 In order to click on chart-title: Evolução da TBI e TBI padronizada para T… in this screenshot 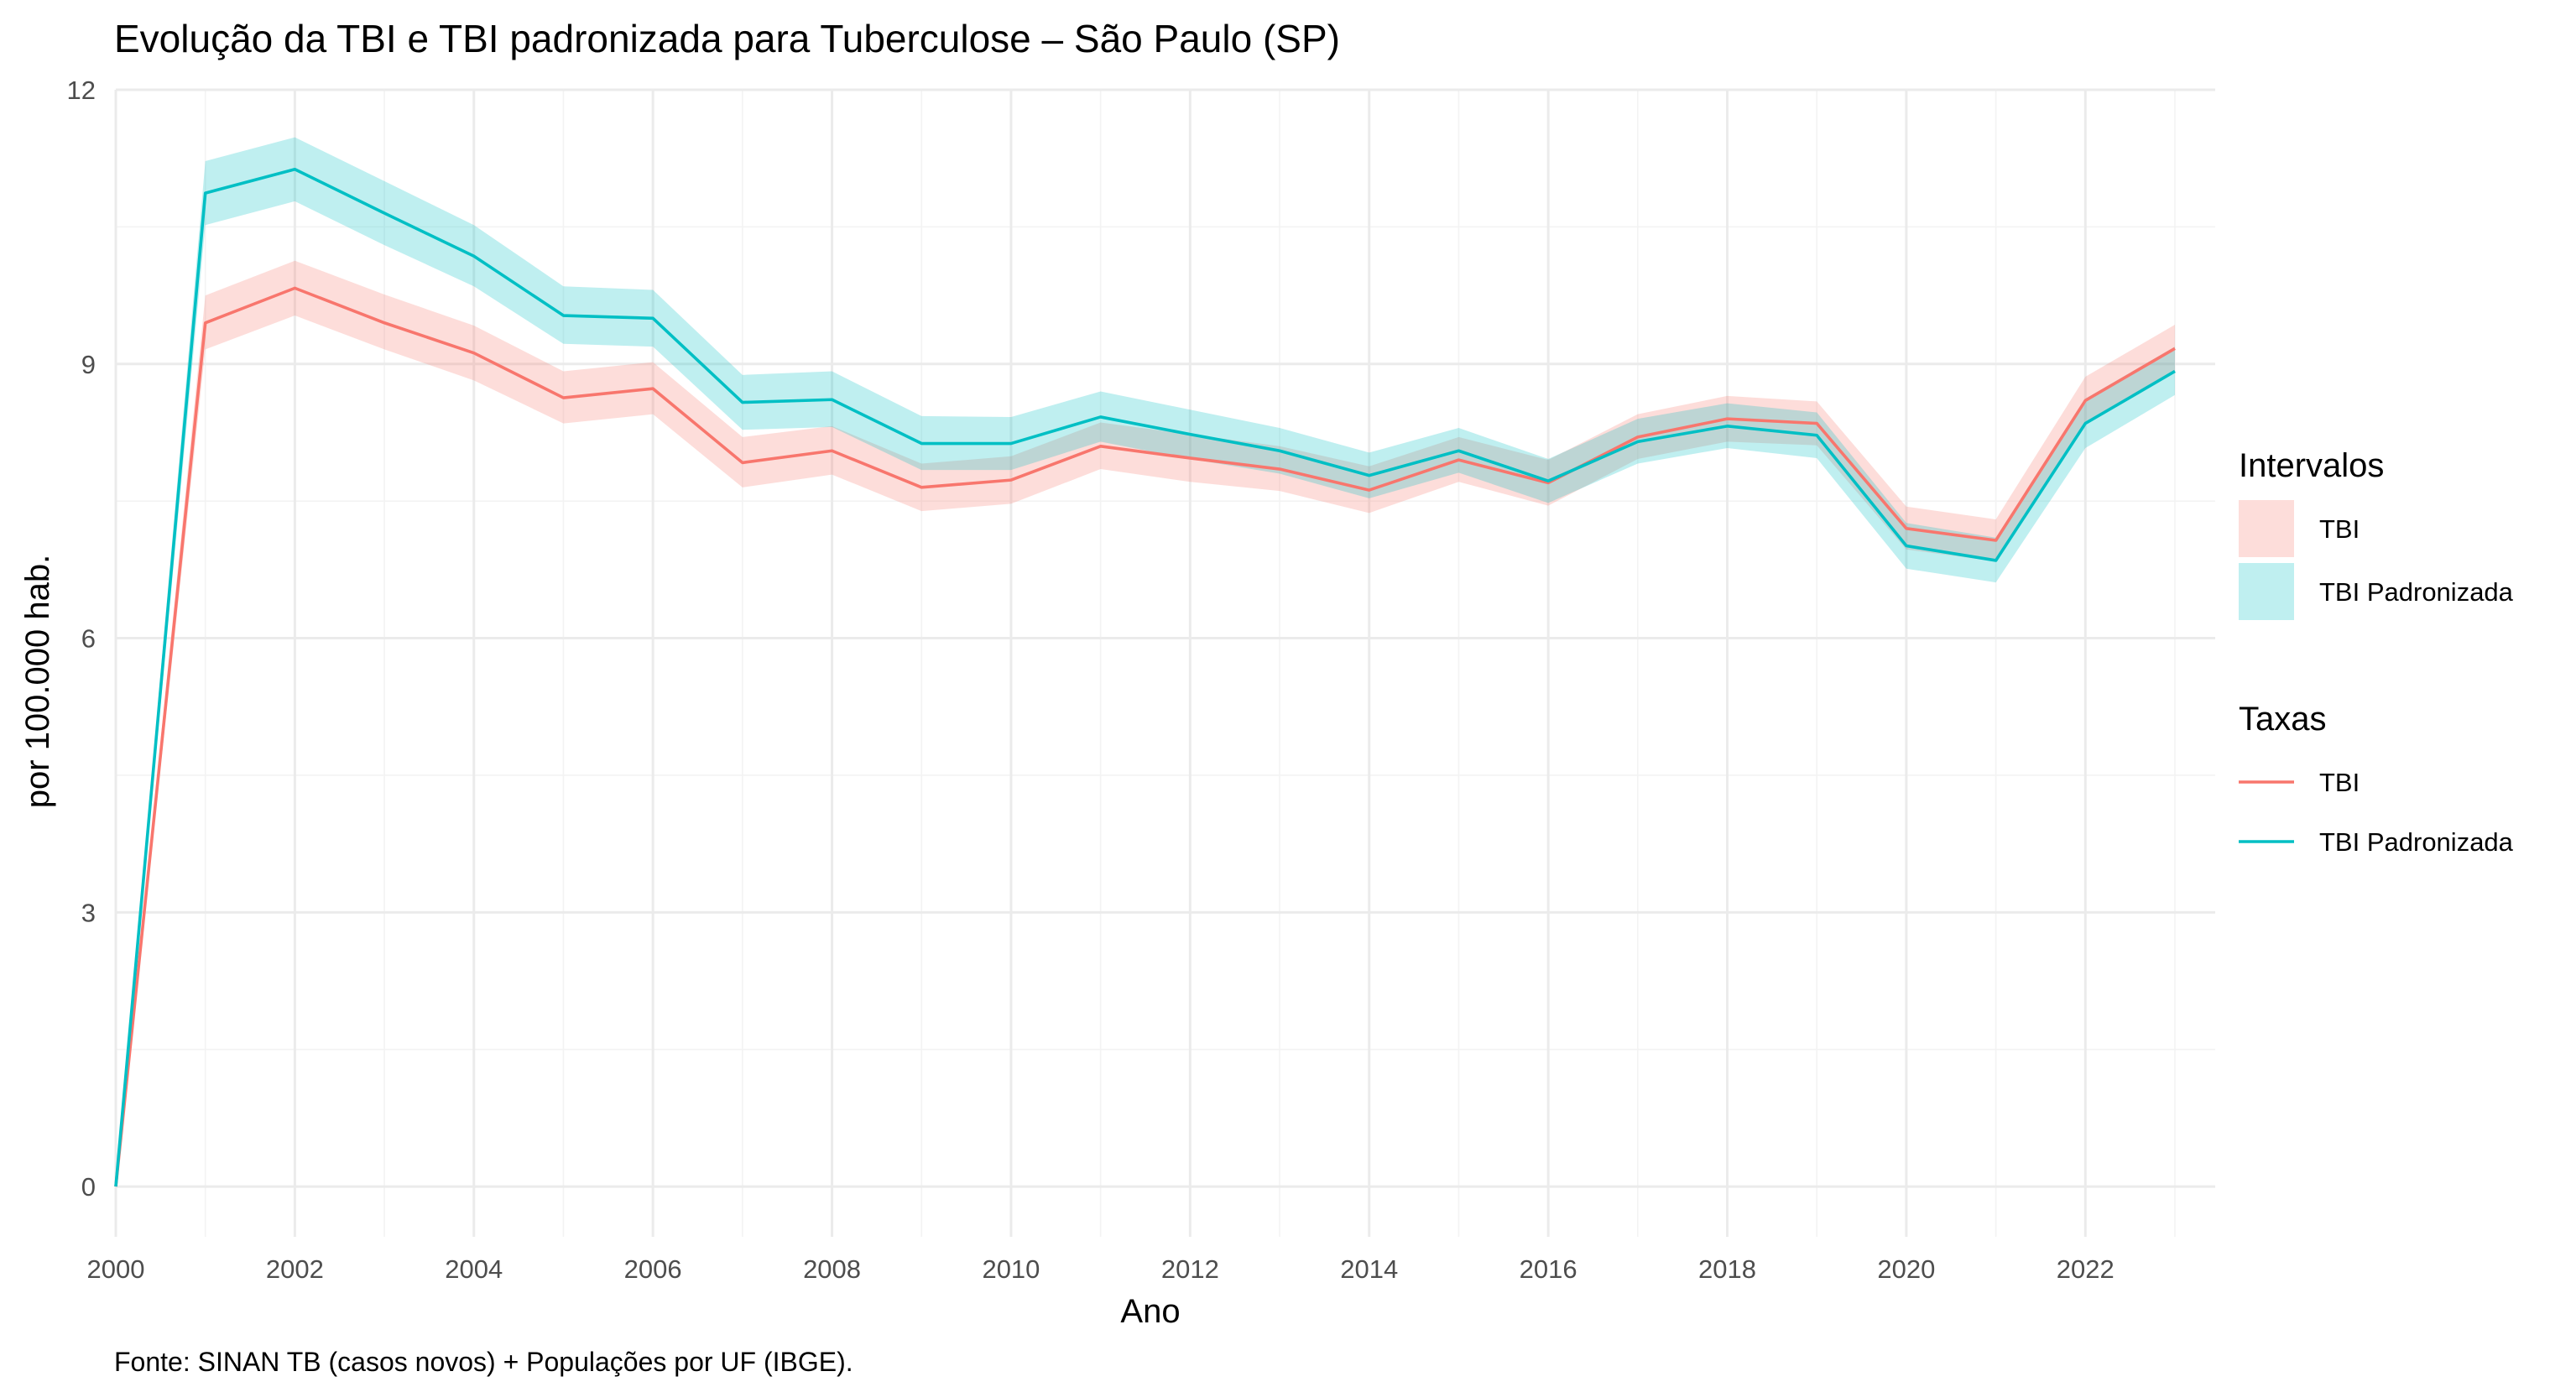, I will do `click(727, 38)`.